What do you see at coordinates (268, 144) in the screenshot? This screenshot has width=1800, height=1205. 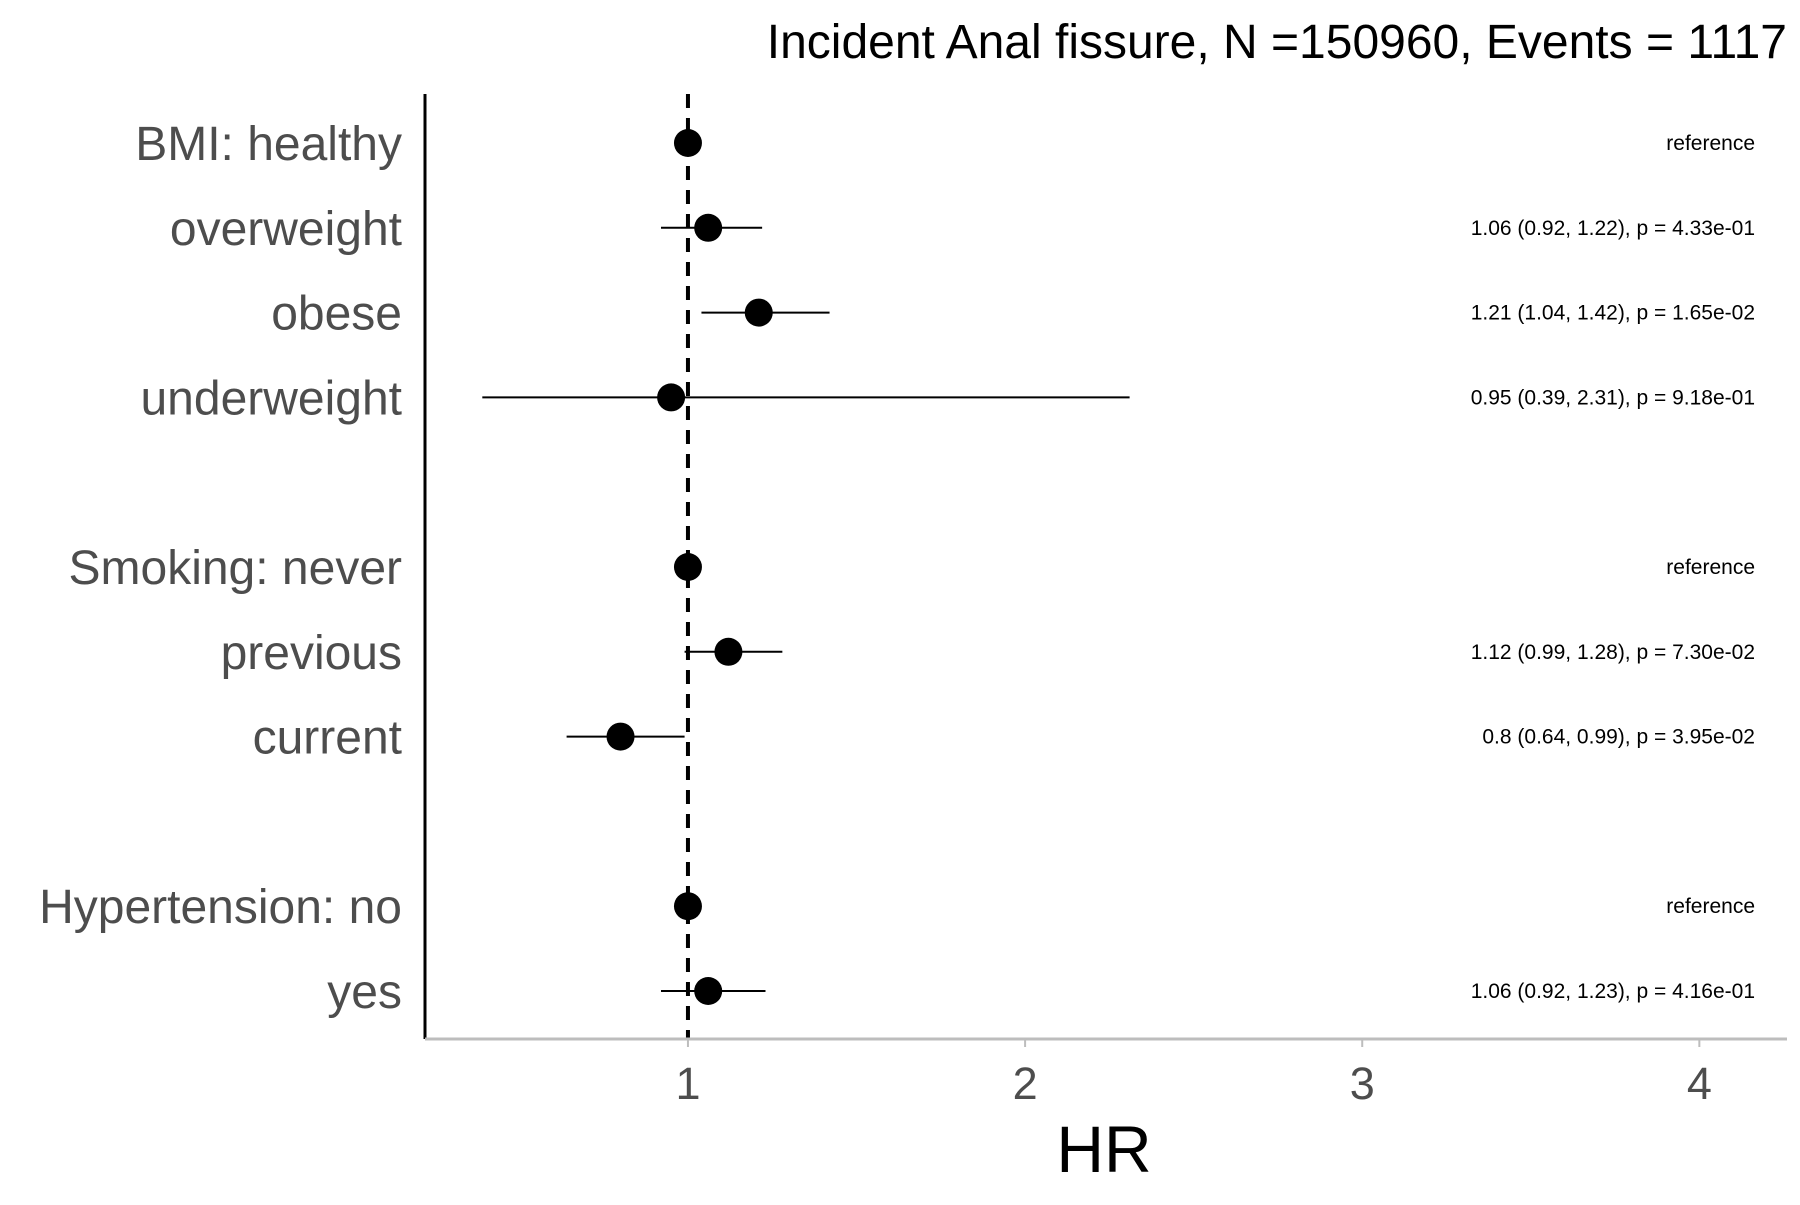 I see `row-label: BMI: healthy` at bounding box center [268, 144].